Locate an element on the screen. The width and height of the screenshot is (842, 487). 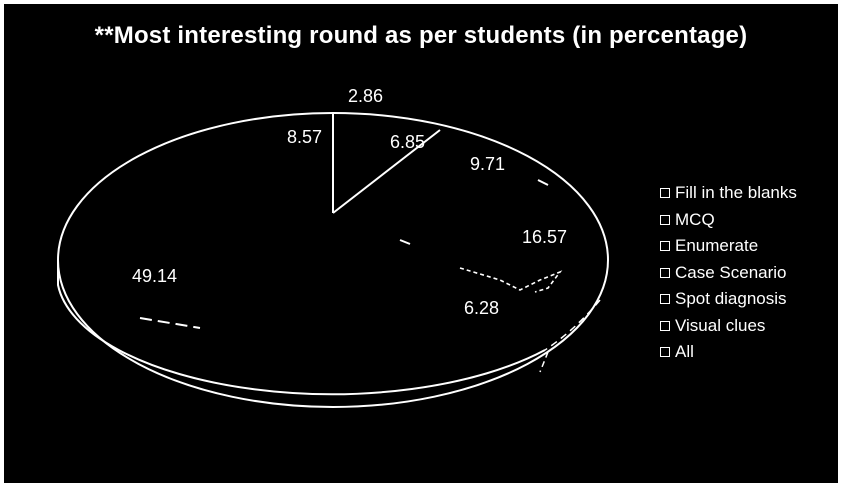
legend-item: Fill in the blanks is located at coordinates (728, 193).